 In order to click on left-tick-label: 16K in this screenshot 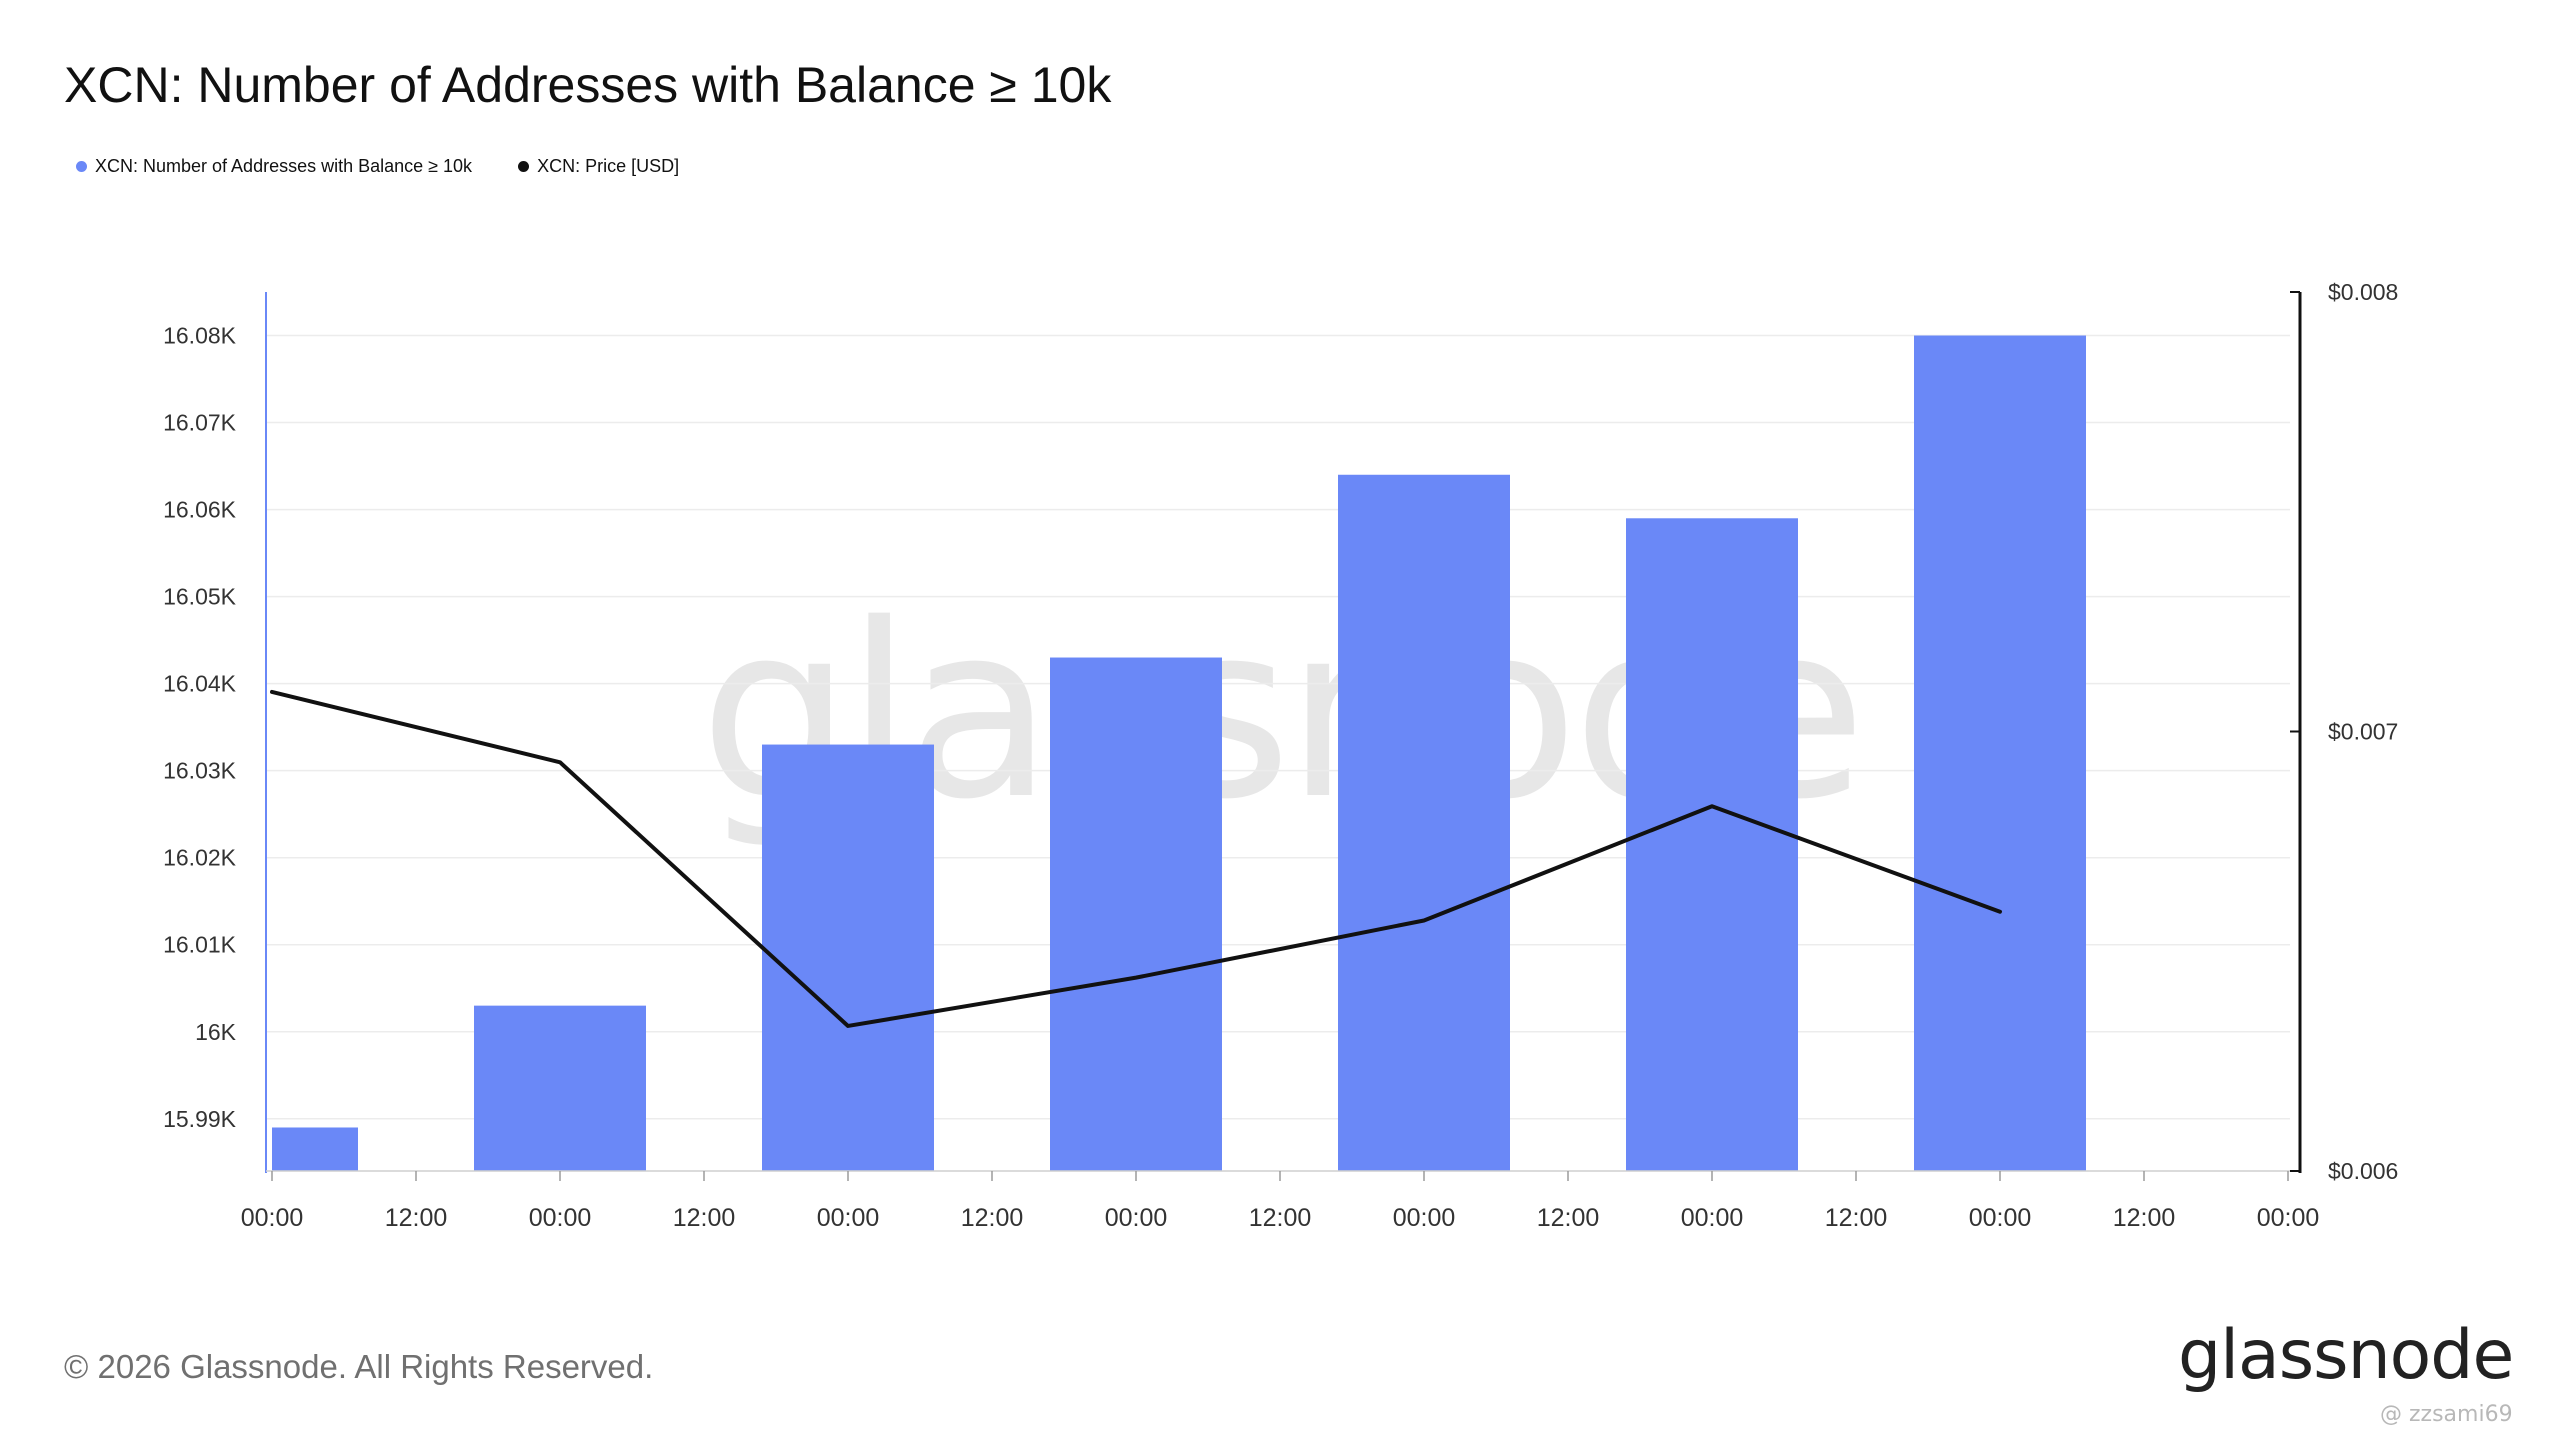, I will do `click(216, 1032)`.